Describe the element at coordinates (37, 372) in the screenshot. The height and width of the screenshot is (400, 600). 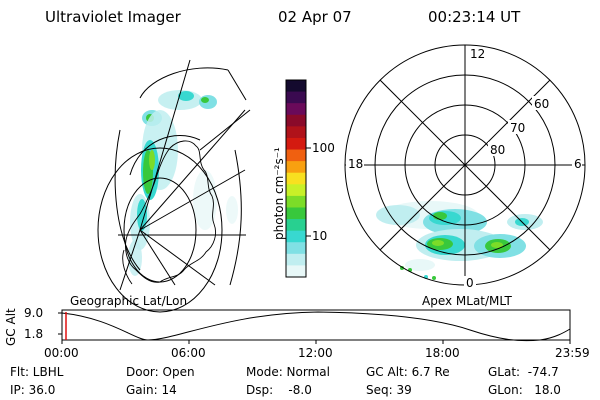
I see `filter-info: Flt: LBHL` at that location.